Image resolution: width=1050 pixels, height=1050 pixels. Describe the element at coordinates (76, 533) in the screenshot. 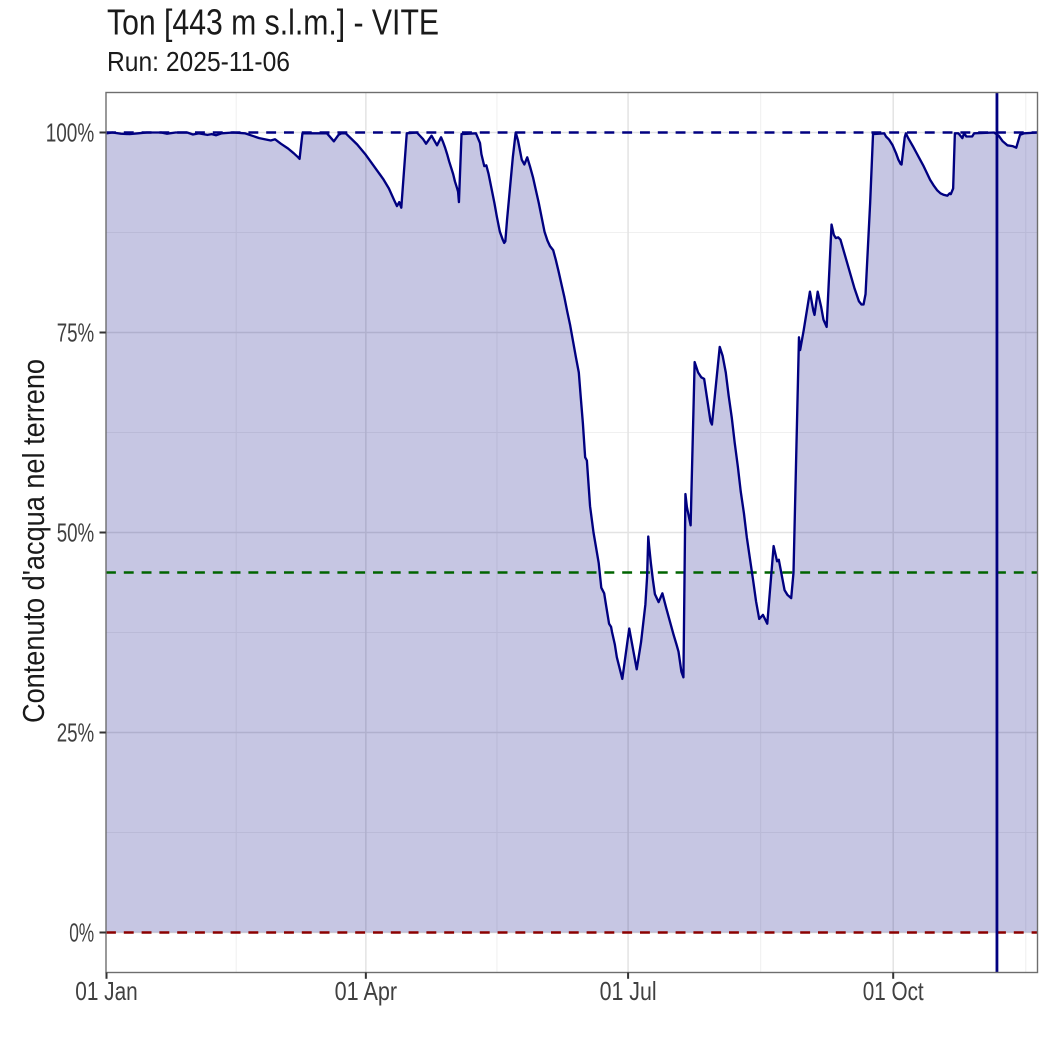

I see `svg-text: 50%` at that location.